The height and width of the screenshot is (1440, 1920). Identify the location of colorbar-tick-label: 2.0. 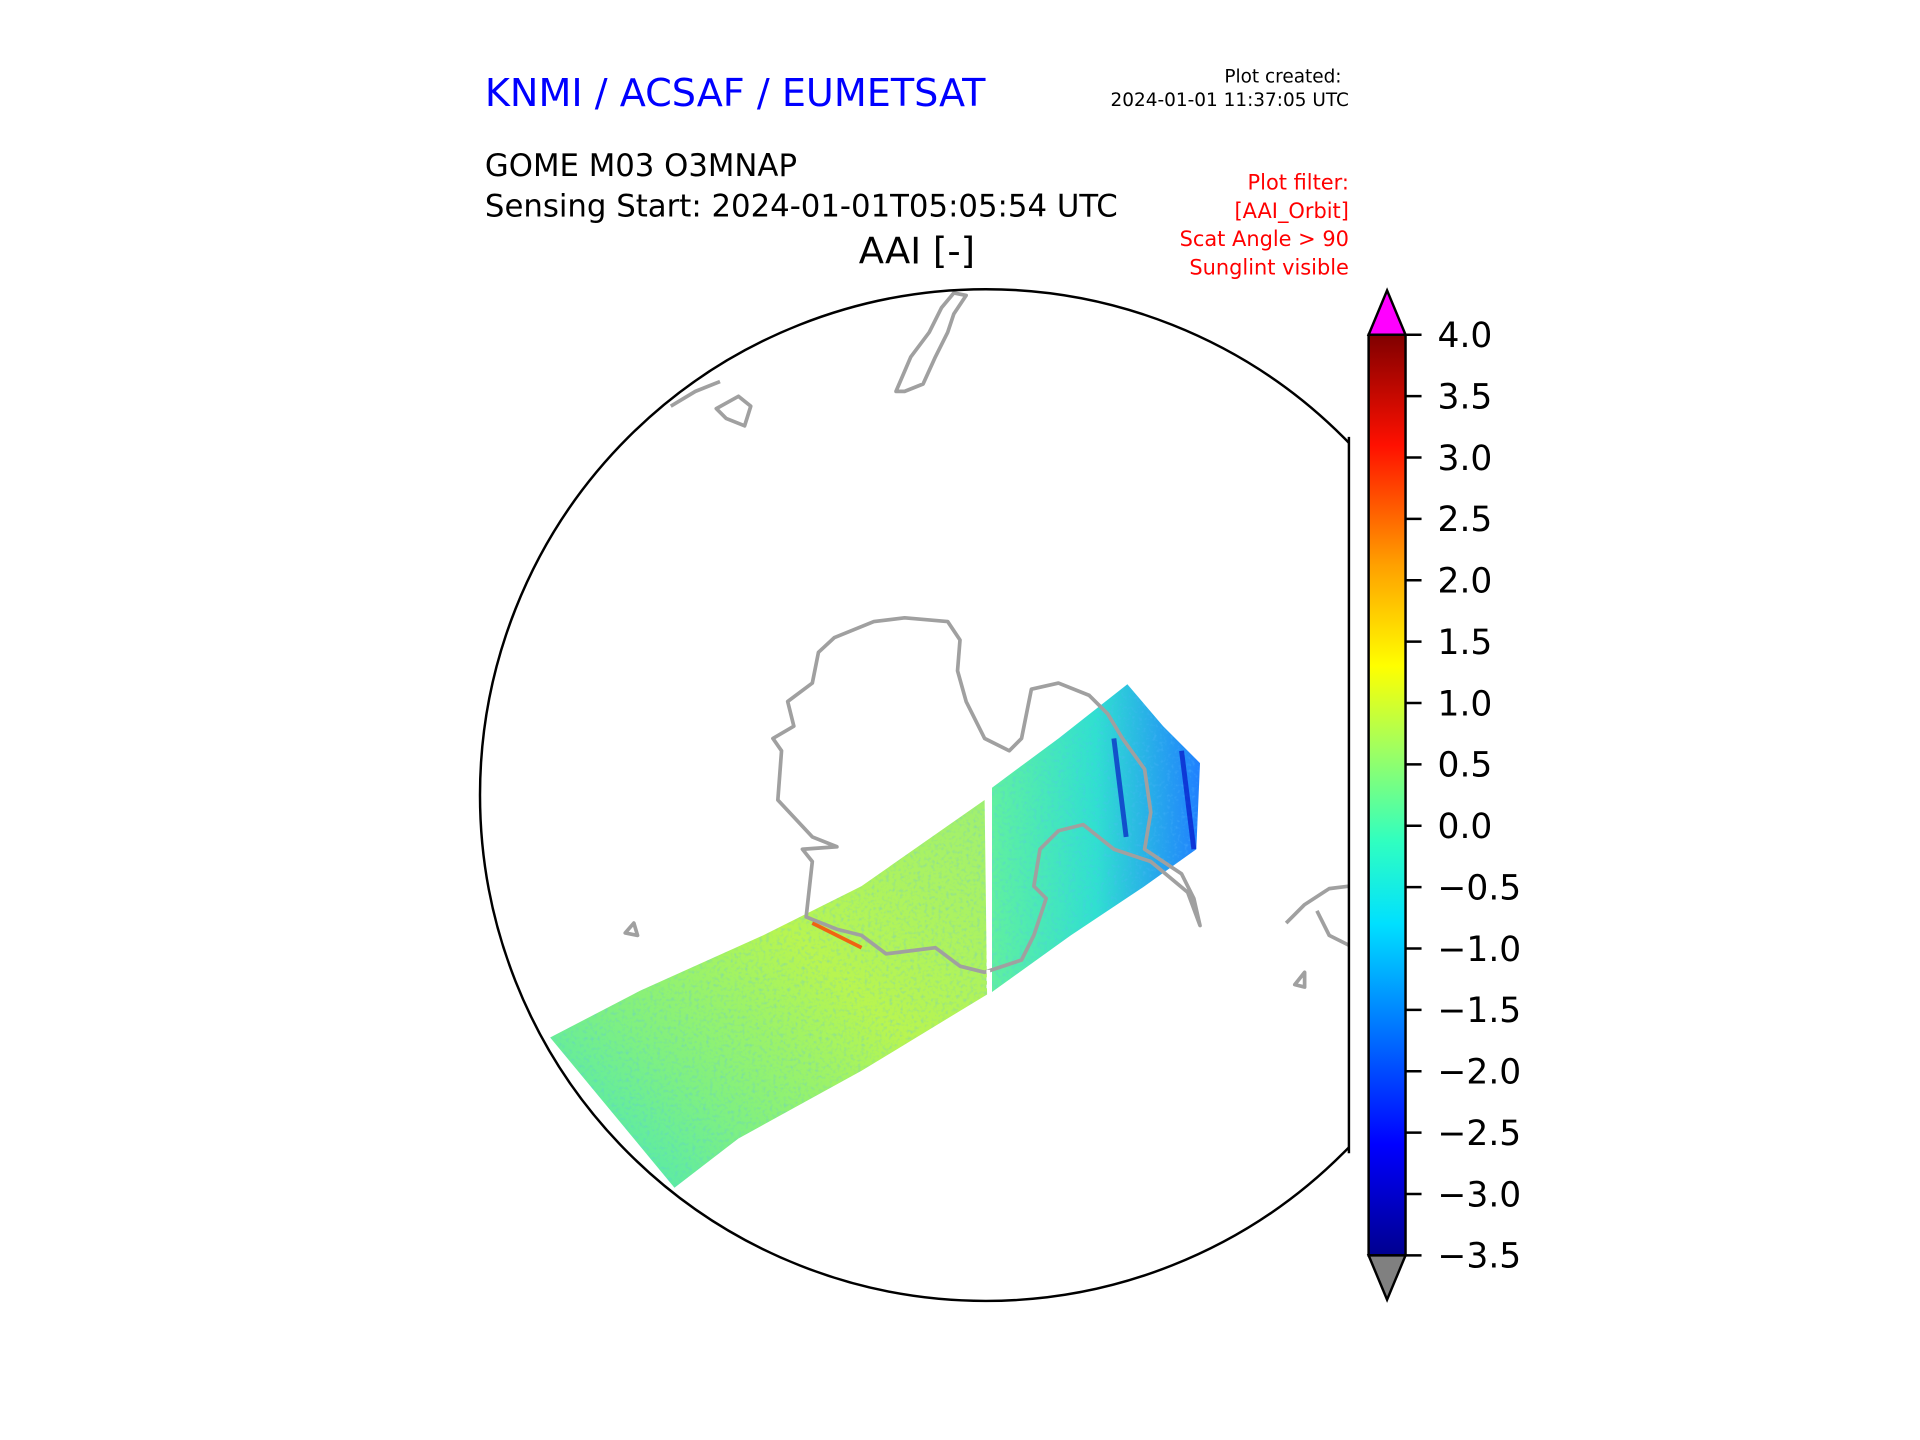
(1465, 582).